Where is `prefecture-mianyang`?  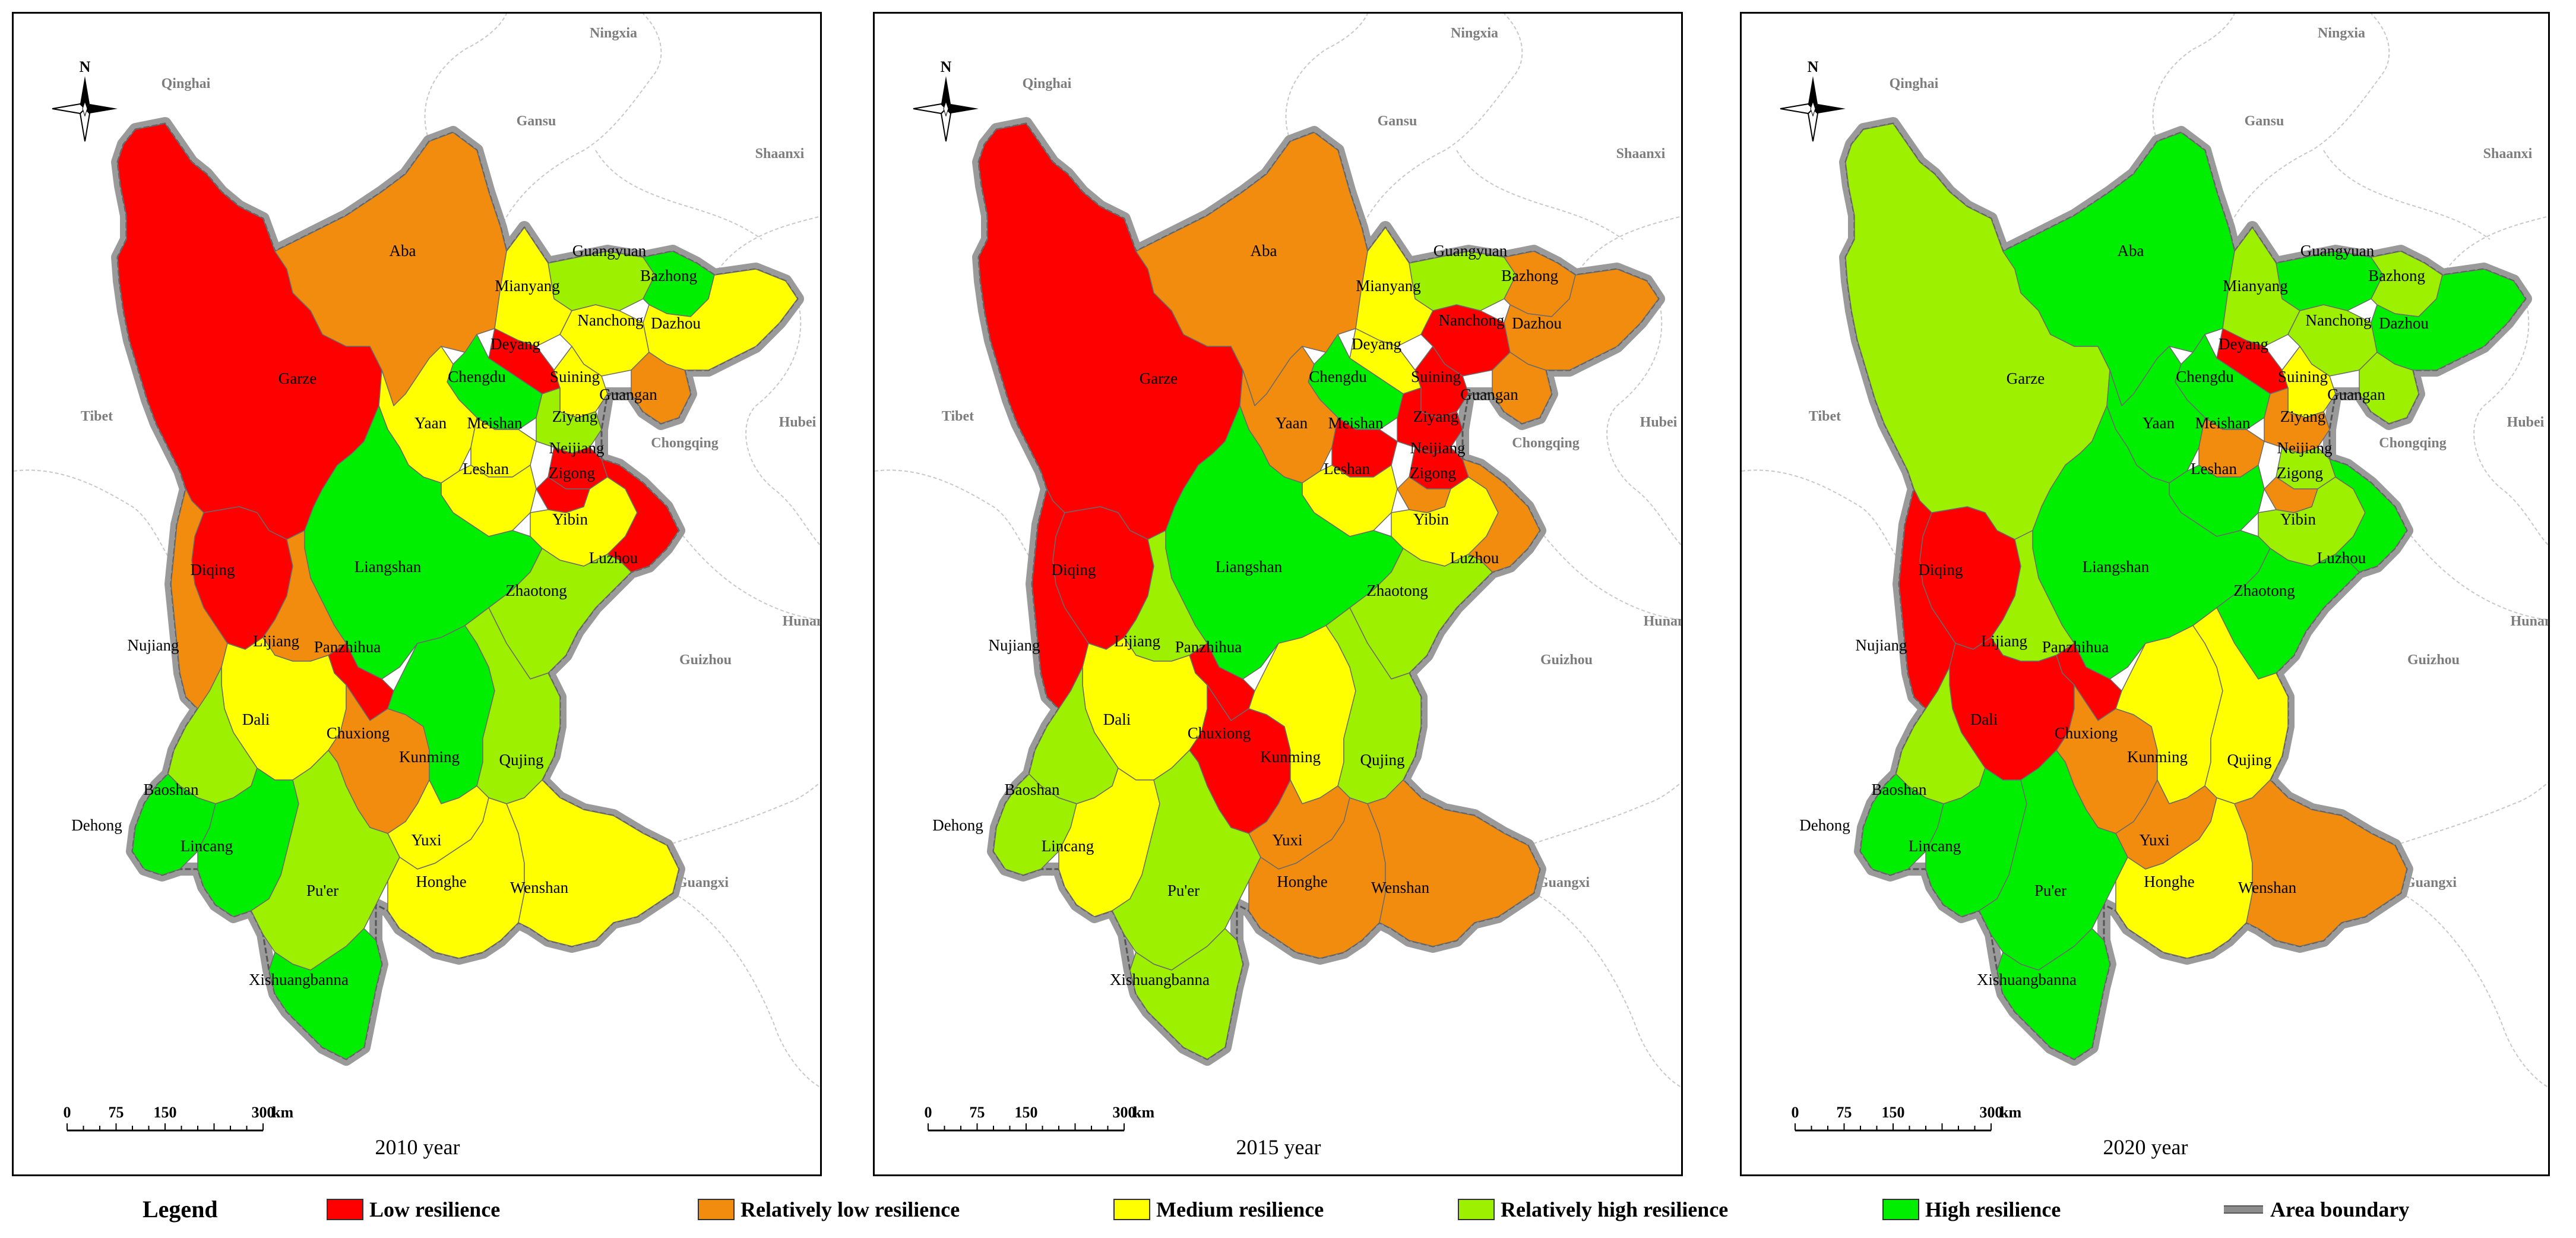
prefecture-mianyang is located at coordinates (2261, 287).